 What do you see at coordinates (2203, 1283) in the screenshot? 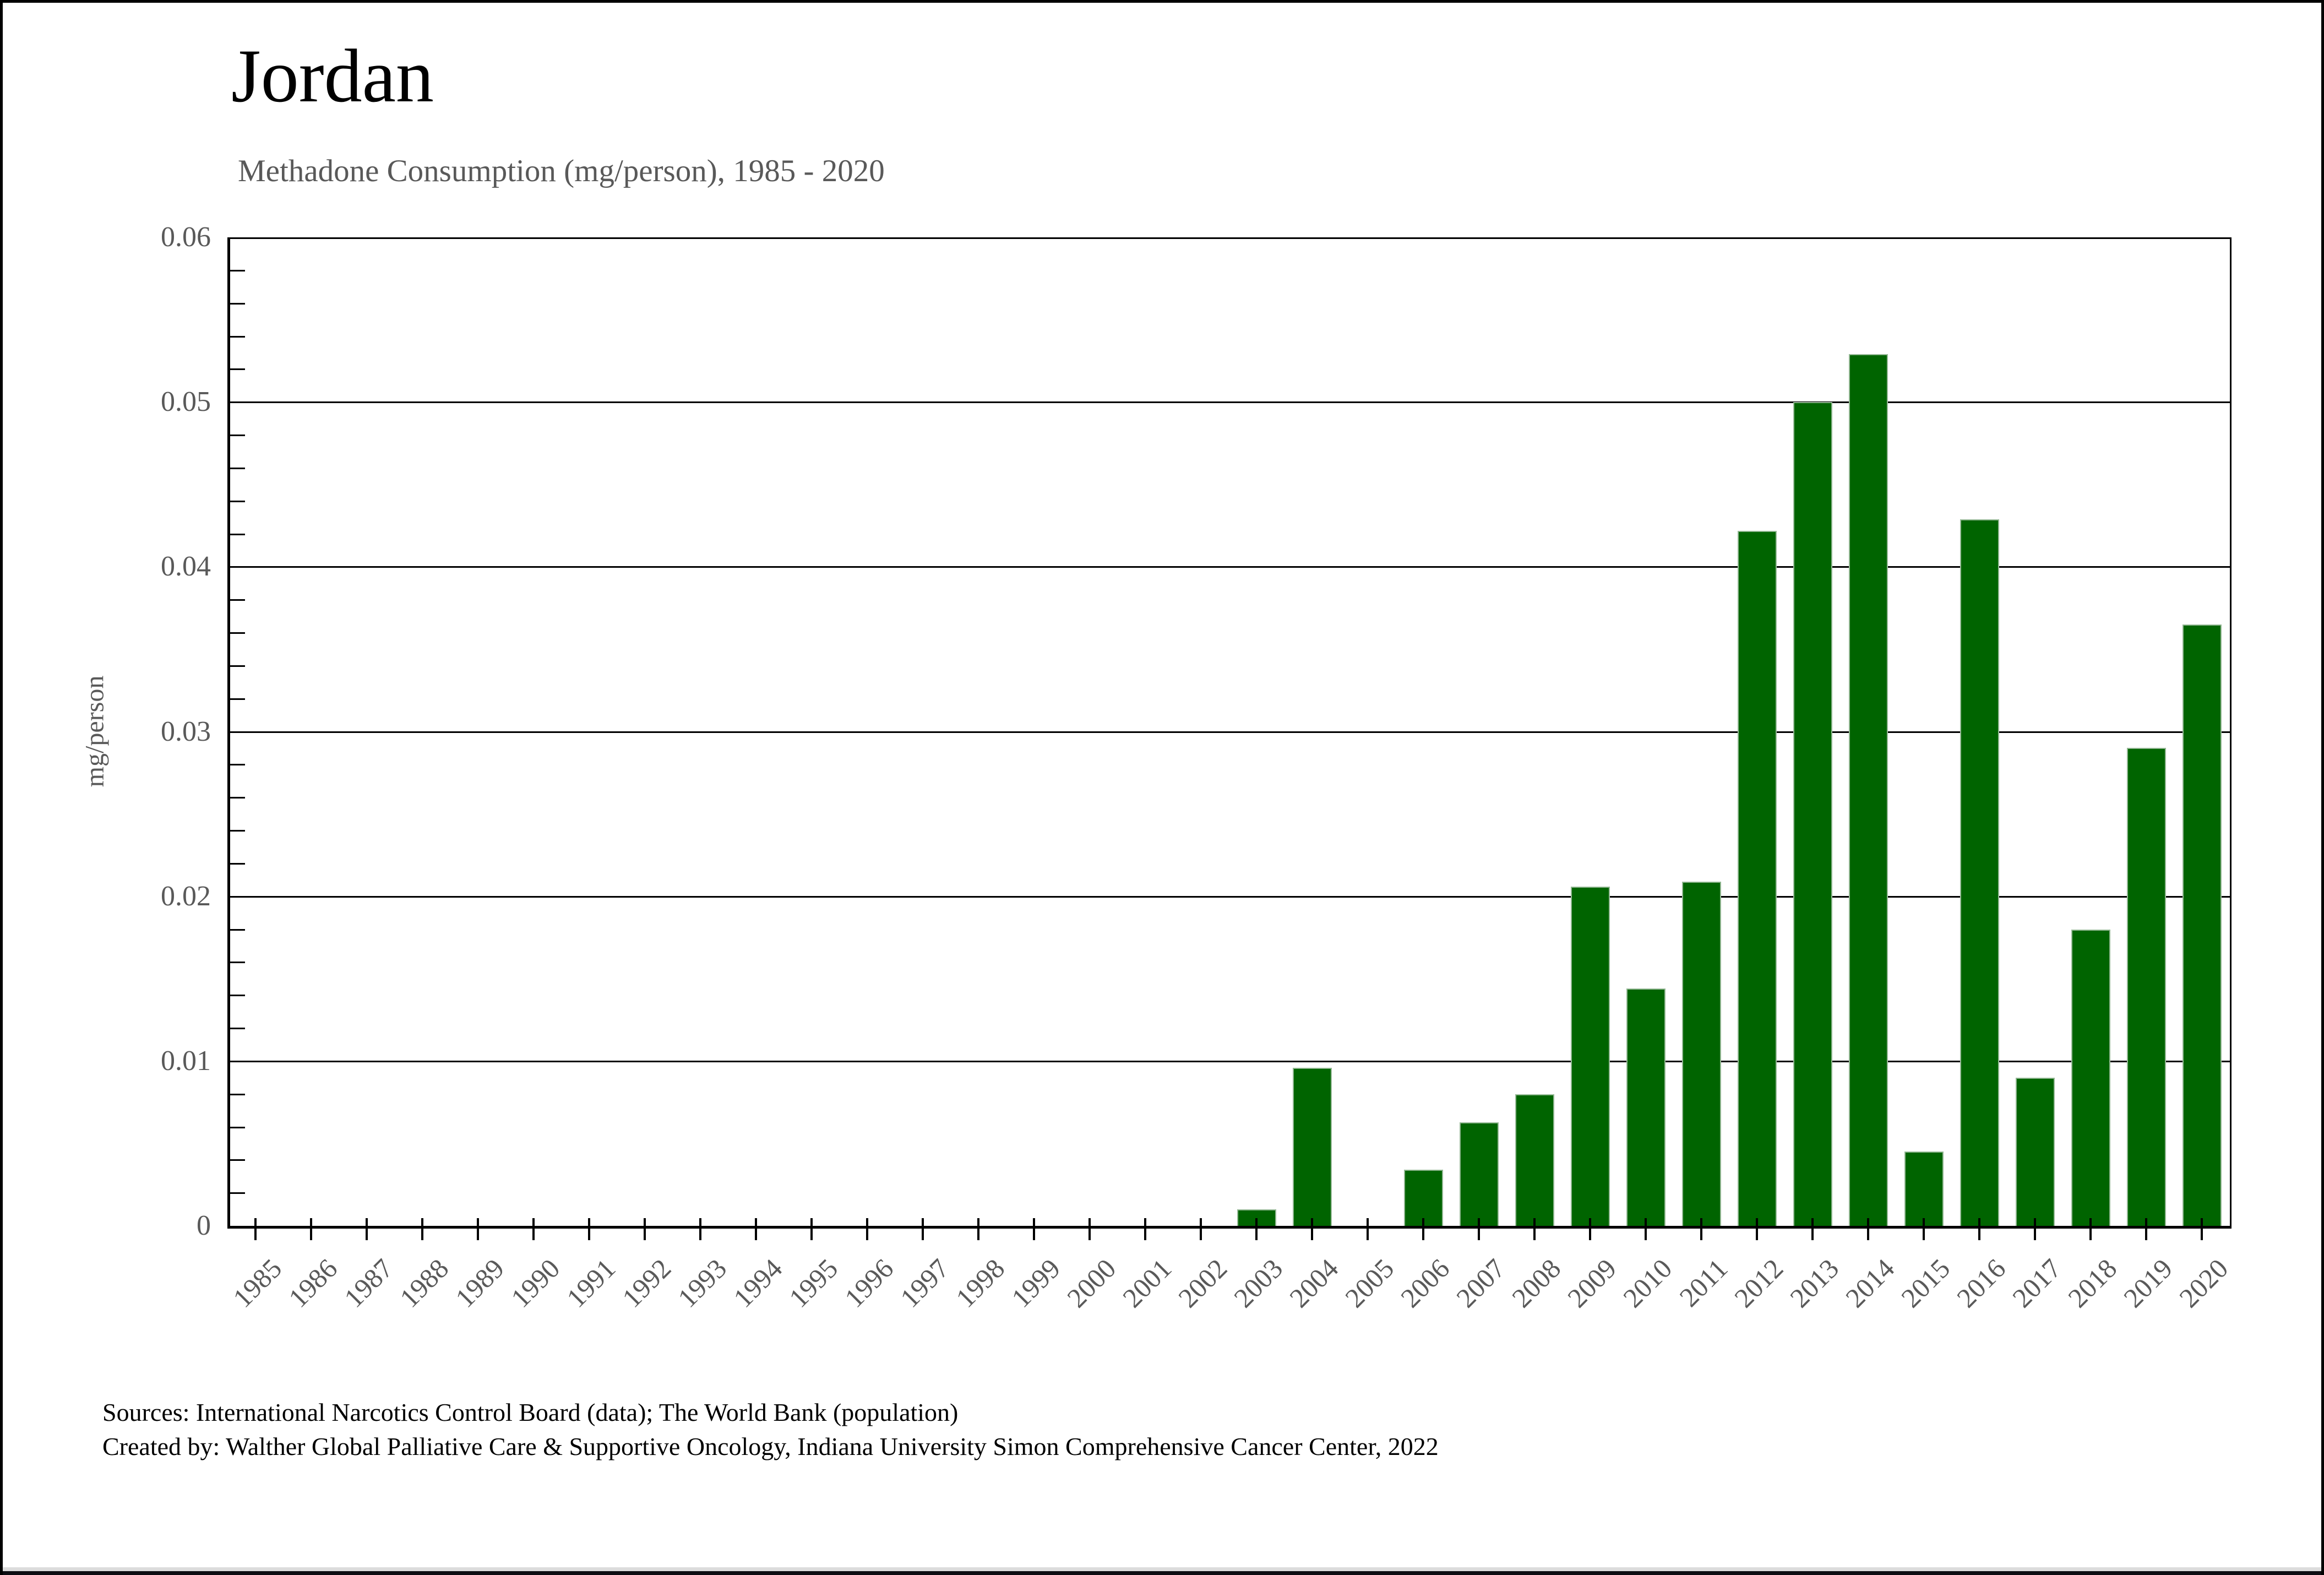
I see `x-tick-label-2020: 2020` at bounding box center [2203, 1283].